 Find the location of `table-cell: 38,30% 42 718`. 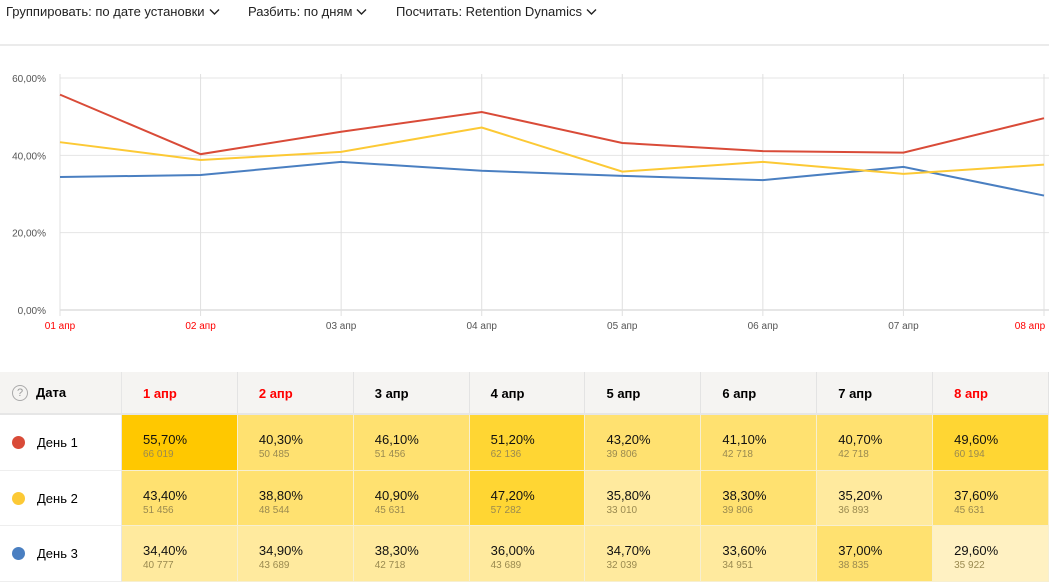

table-cell: 38,30% 42 718 is located at coordinates (411, 554).